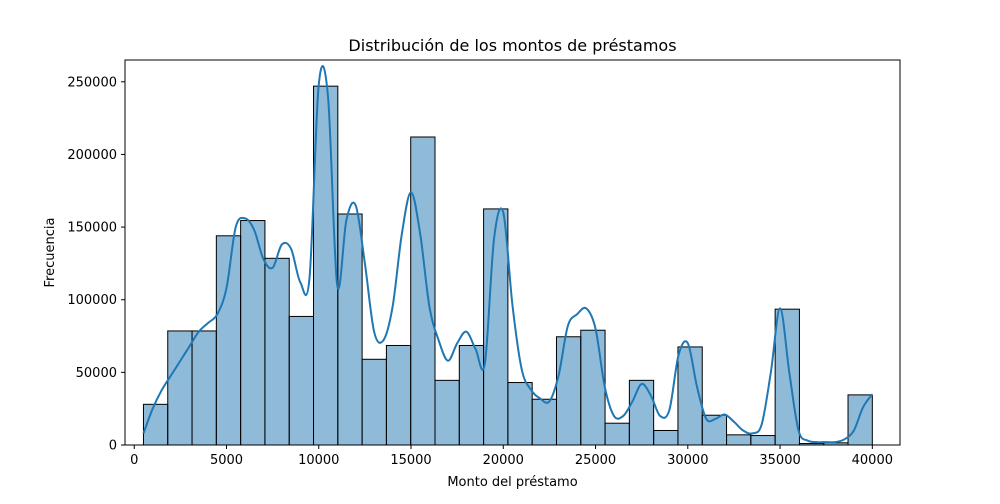 The width and height of the screenshot is (1000, 504). I want to click on x-tick-label: 15000, so click(410, 460).